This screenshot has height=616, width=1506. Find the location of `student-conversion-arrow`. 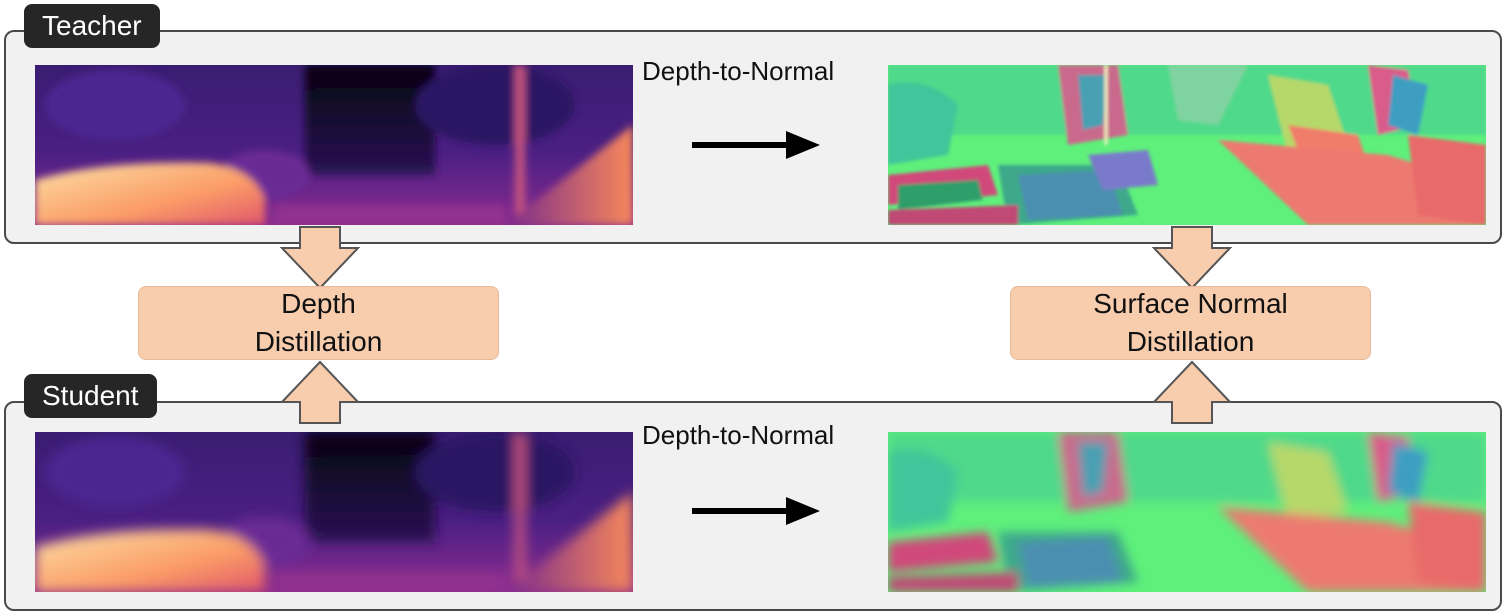

student-conversion-arrow is located at coordinates (756, 511).